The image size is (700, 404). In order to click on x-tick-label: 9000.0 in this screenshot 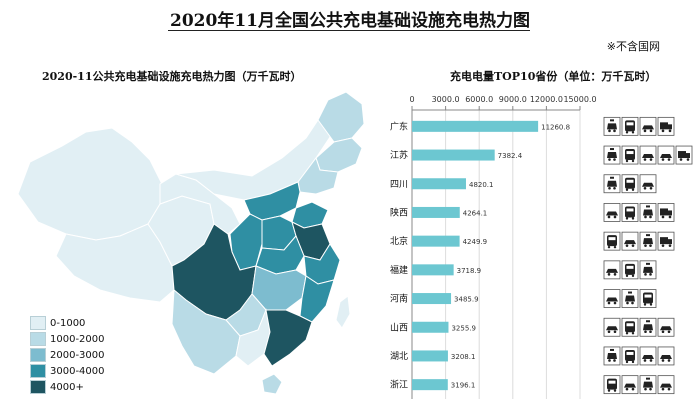, I will do `click(513, 99)`.